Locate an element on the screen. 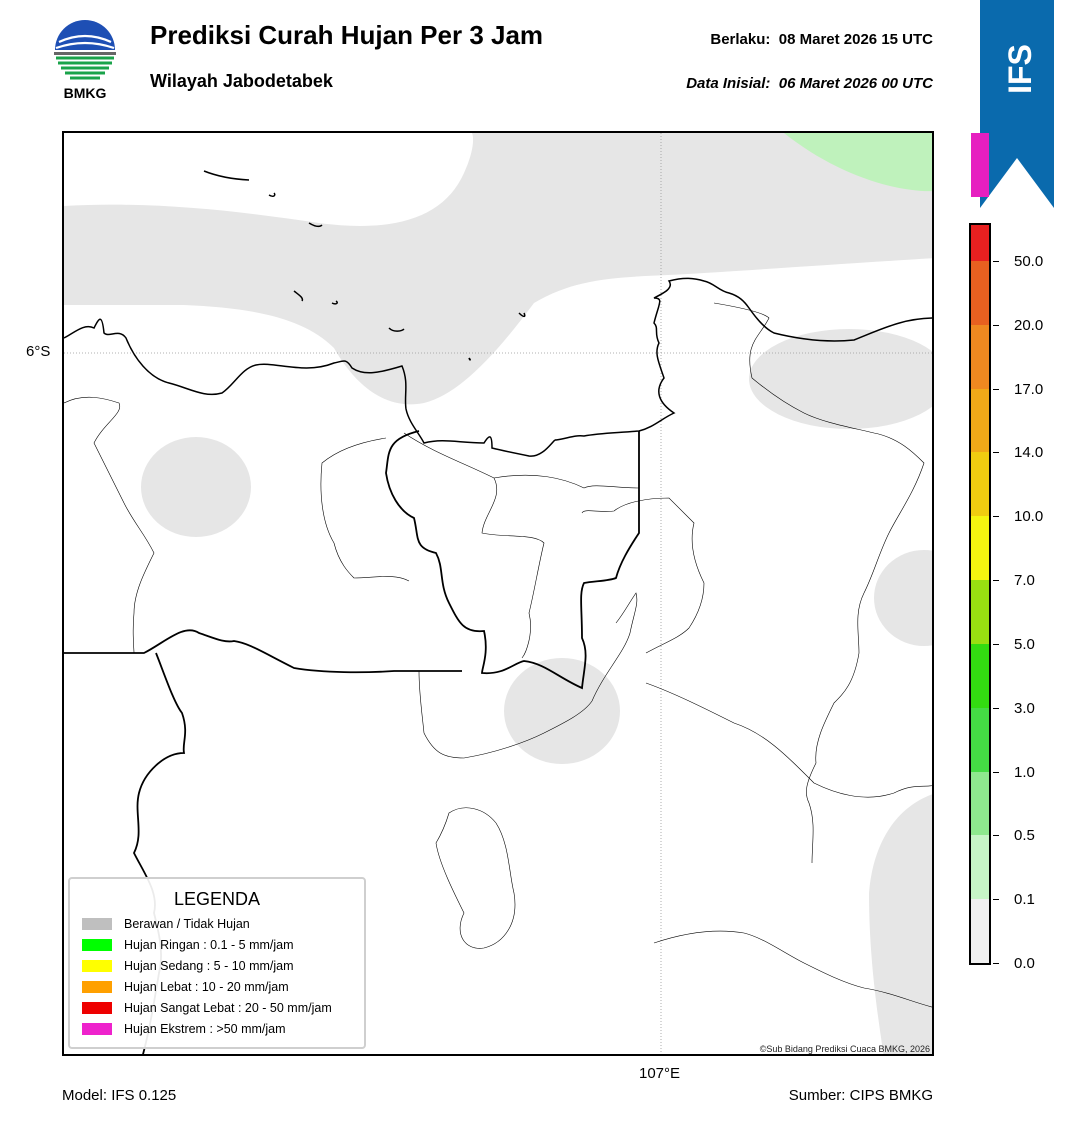 The height and width of the screenshot is (1128, 1072). valid-value: 08 Maret 2026 15 UTC is located at coordinates (855, 39).